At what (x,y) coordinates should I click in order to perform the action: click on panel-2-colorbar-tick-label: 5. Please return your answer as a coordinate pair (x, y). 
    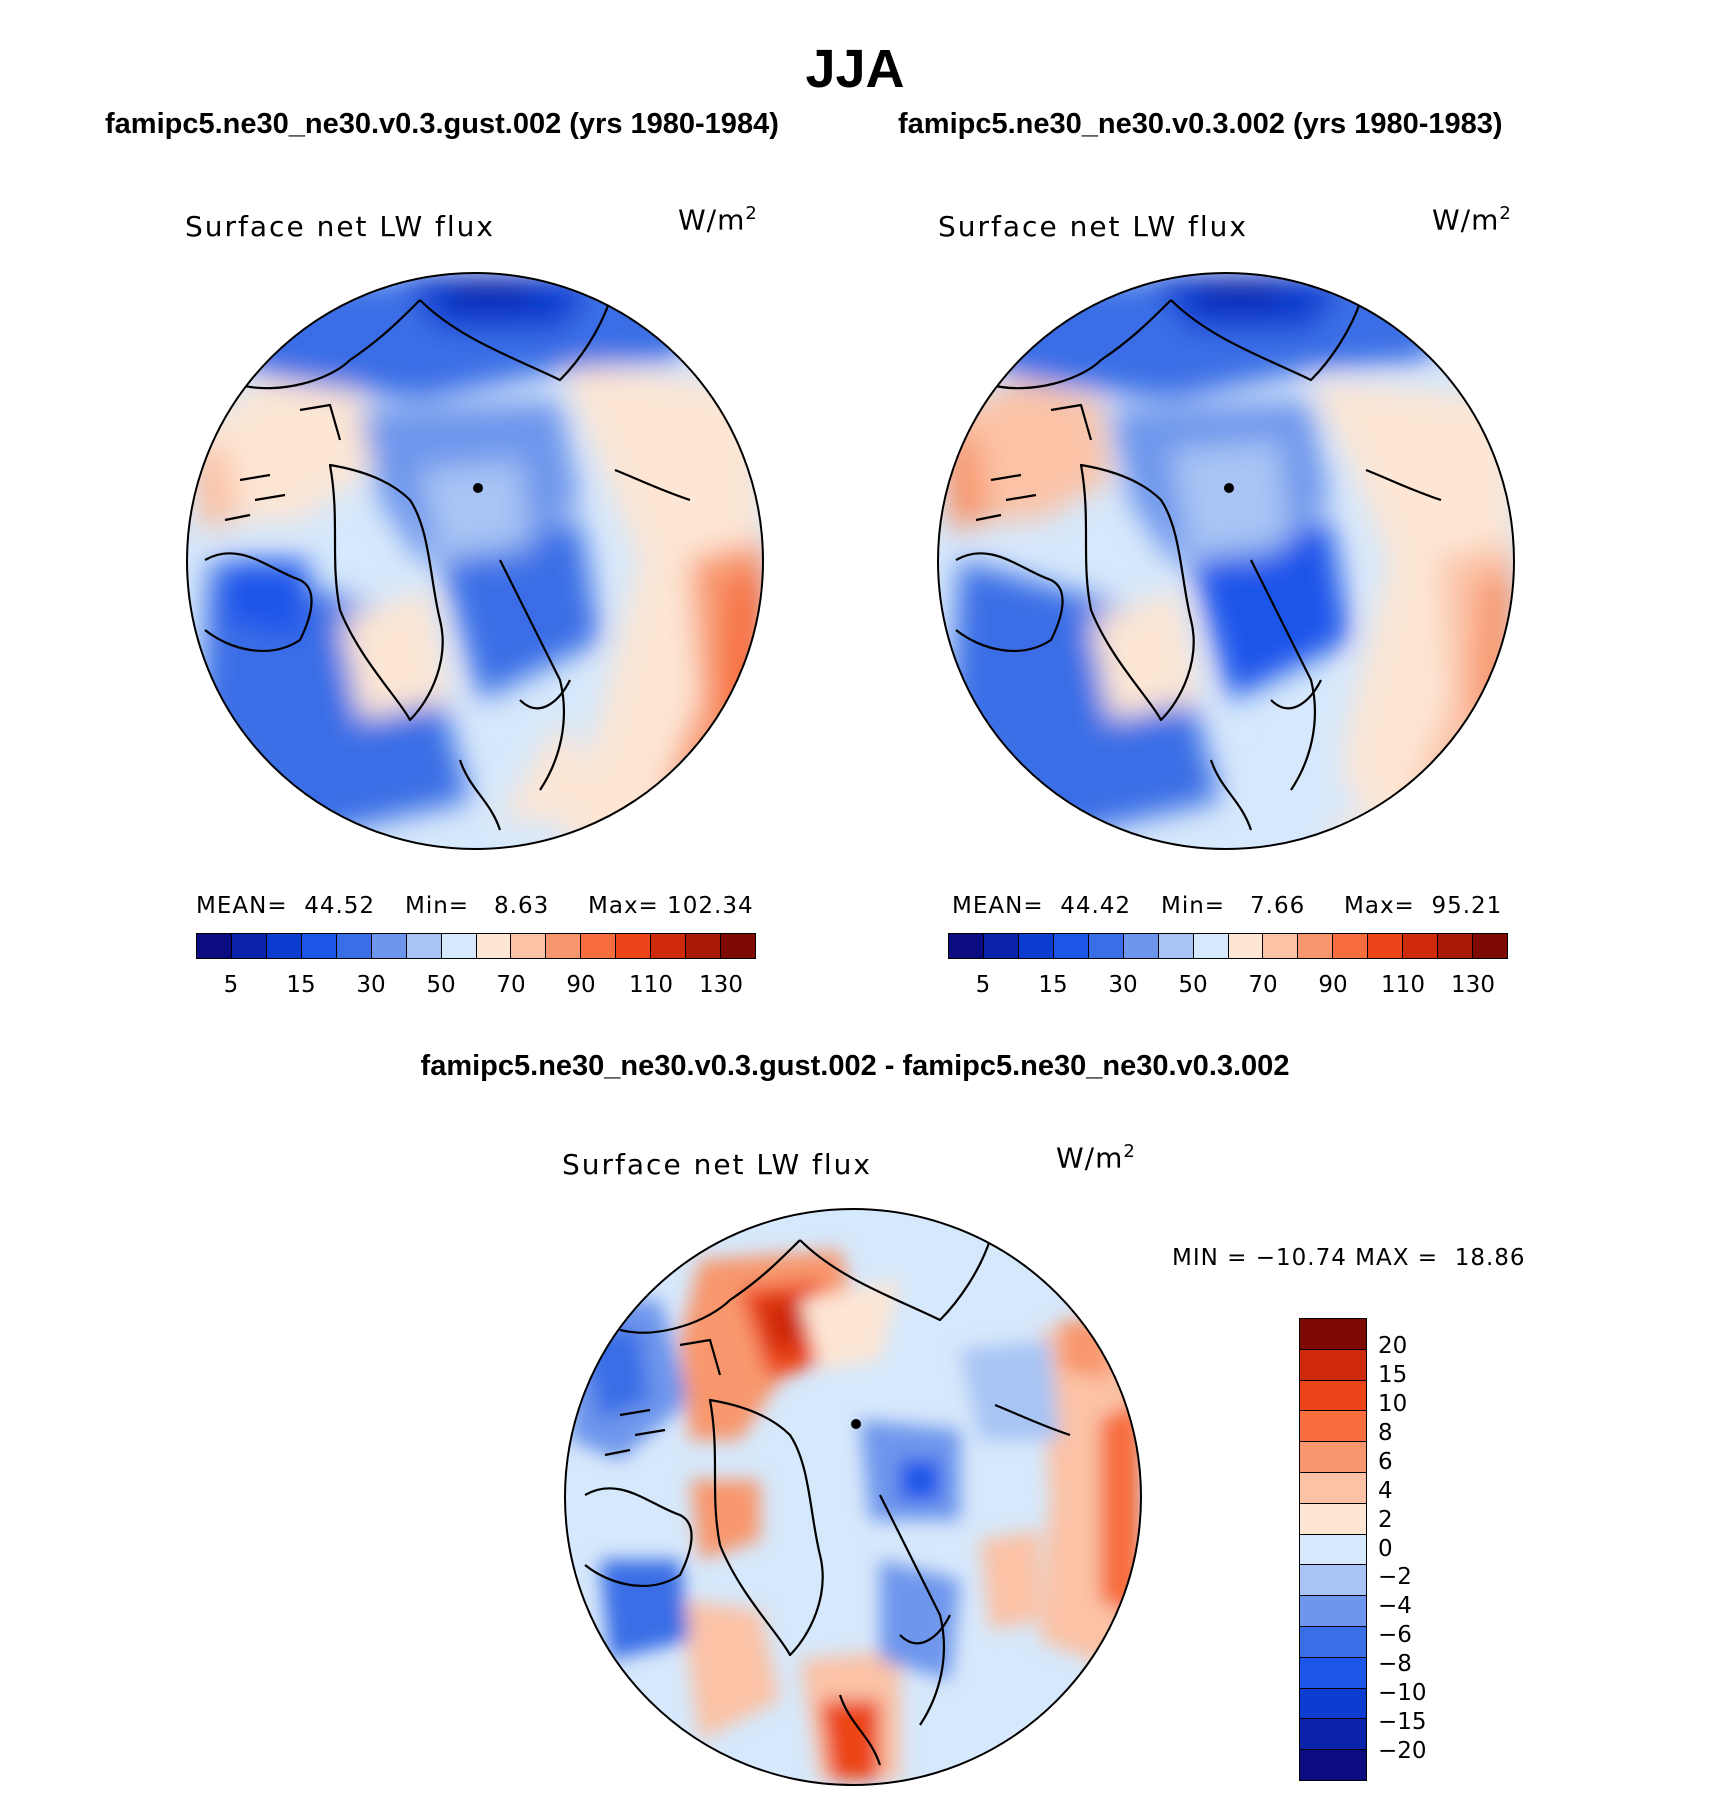
    Looking at the image, I should click on (983, 985).